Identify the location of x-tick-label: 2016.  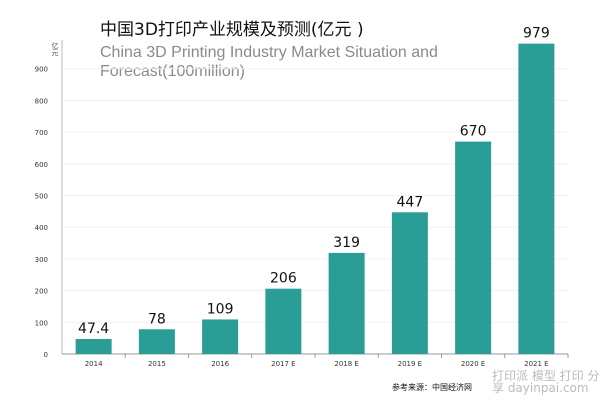
(220, 364).